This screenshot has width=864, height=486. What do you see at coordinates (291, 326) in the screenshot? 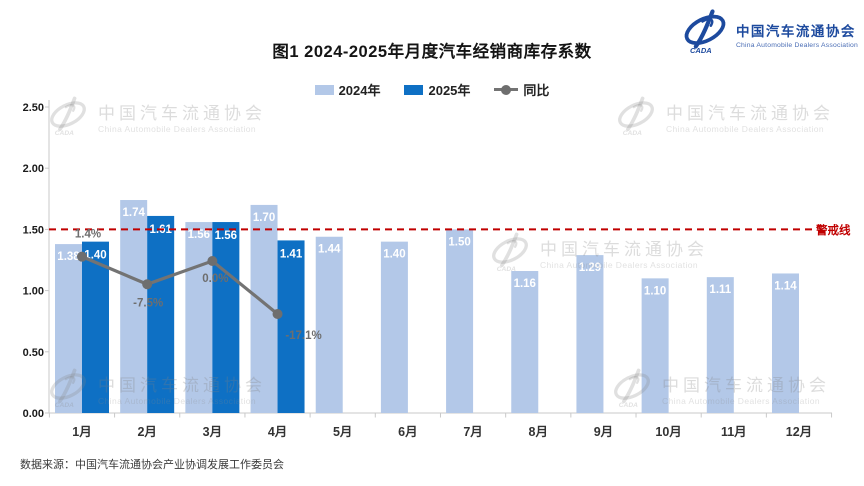
I see `bar-2025-4月` at bounding box center [291, 326].